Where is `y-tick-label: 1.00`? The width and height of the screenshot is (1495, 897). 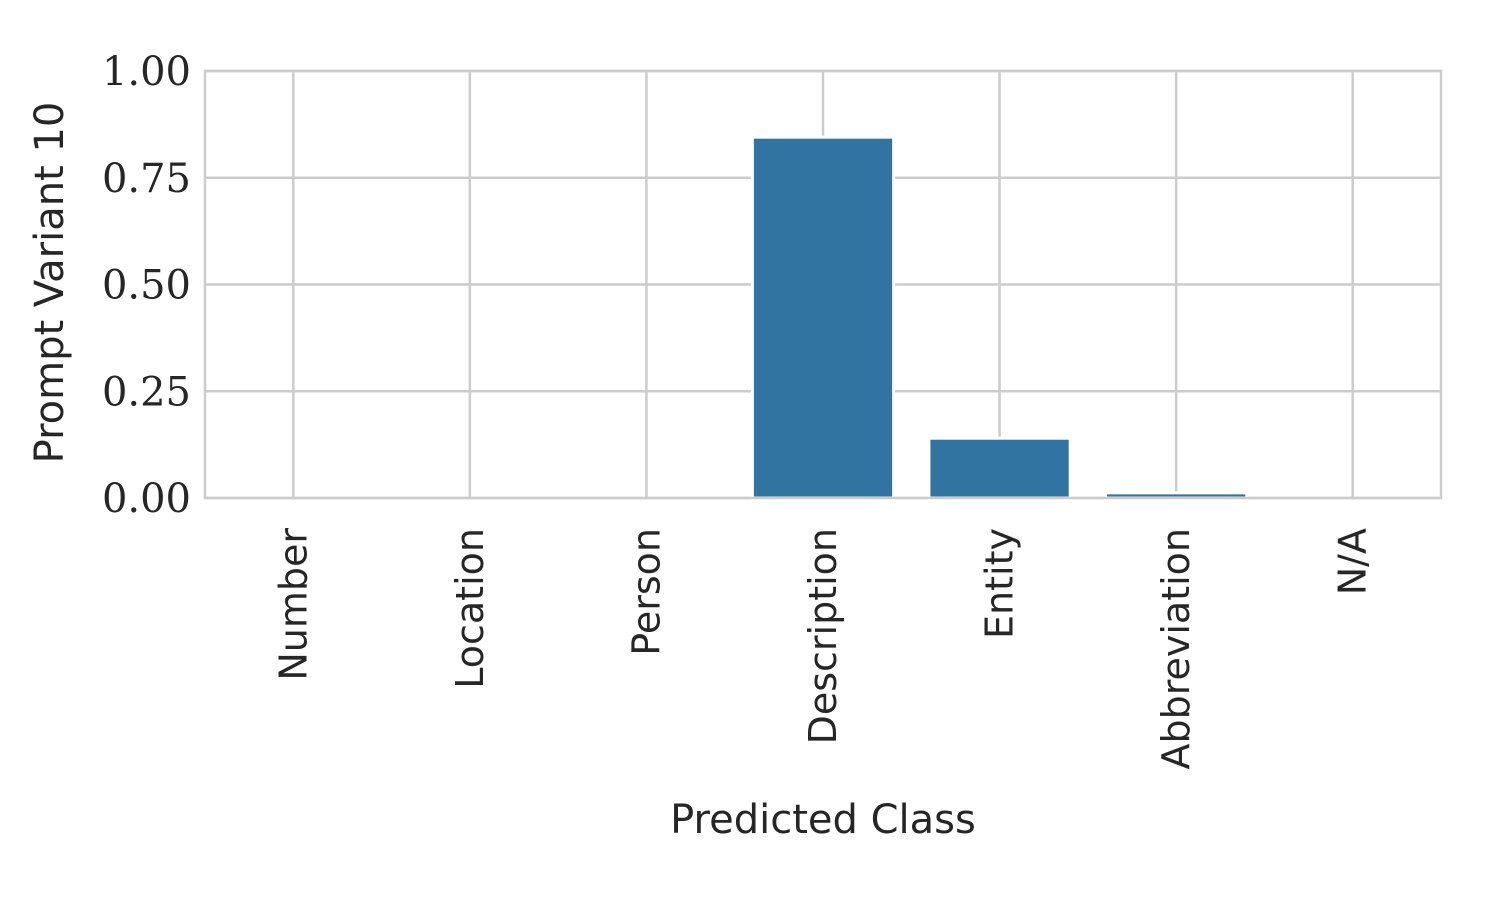 y-tick-label: 1.00 is located at coordinates (146, 72).